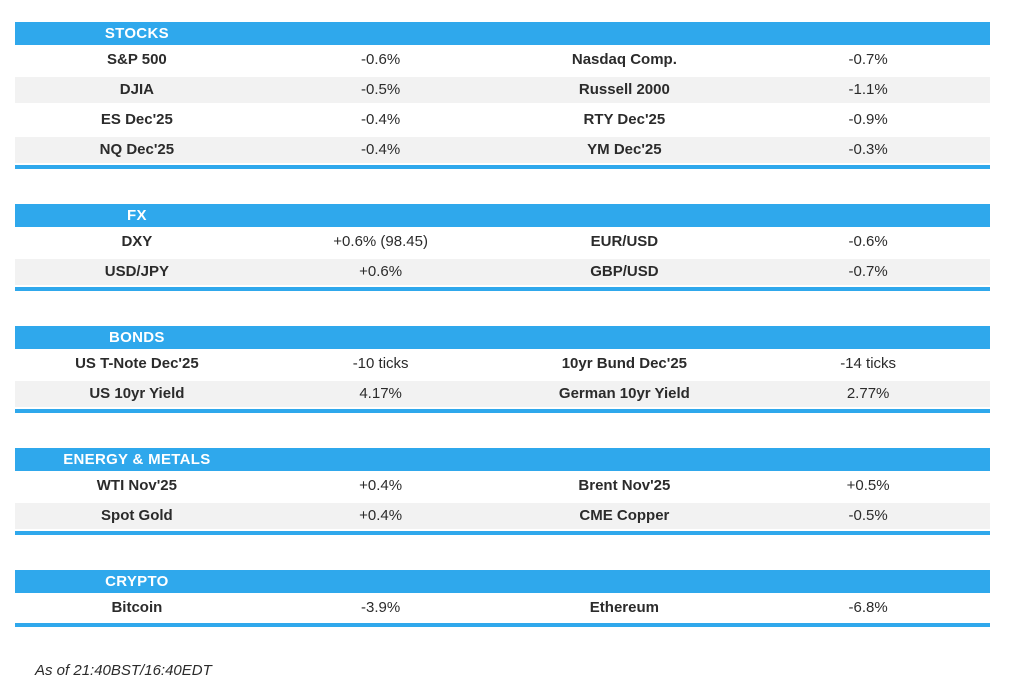  Describe the element at coordinates (502, 608) in the screenshot. I see `table-row: Bitcoin -3.9% Ethereum -6.8%` at that location.